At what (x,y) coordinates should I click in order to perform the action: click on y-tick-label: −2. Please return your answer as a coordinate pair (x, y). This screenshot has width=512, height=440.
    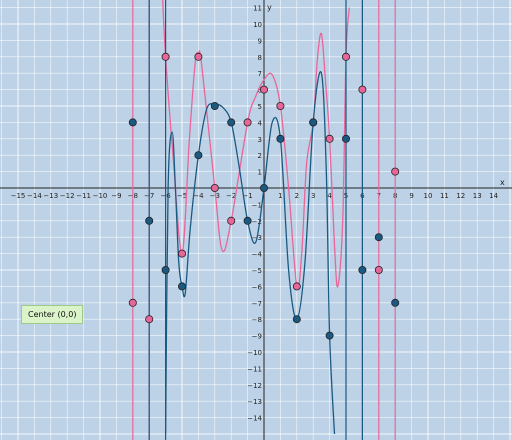
    Looking at the image, I should click on (257, 222).